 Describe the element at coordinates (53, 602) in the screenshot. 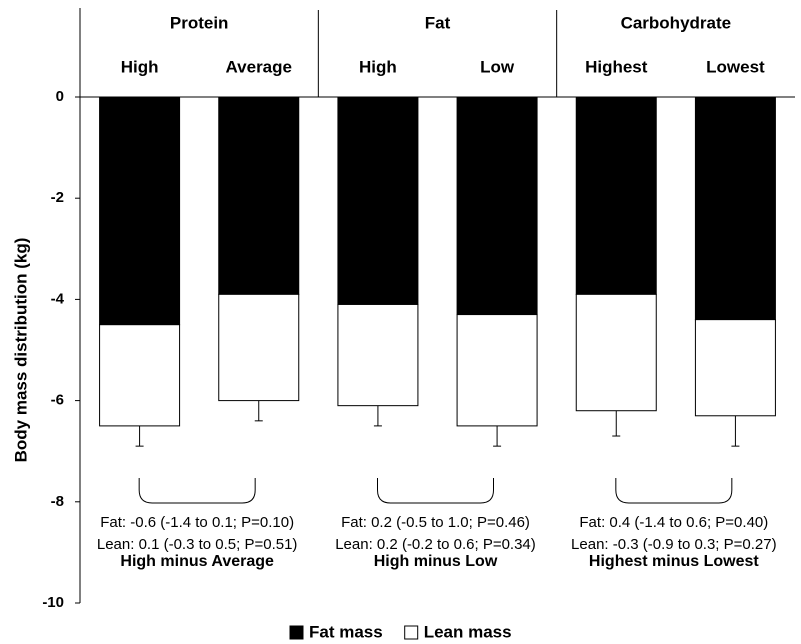

I see `y-tick-label: -10` at that location.